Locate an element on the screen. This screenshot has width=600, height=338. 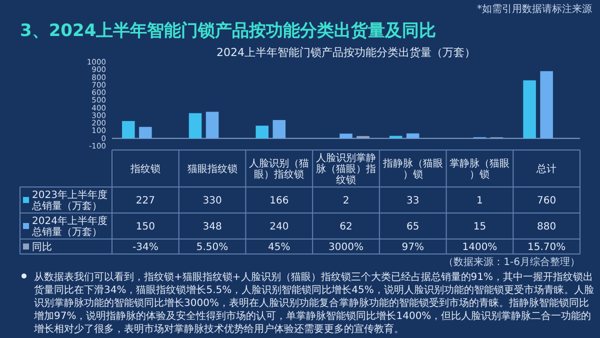
data-label: 1 is located at coordinates (479, 201).